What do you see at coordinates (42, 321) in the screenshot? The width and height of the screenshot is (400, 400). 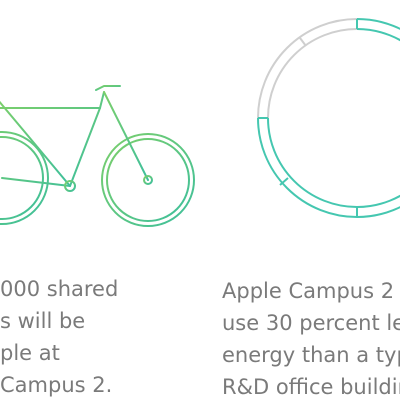 I see `caption-line: s will be` at bounding box center [42, 321].